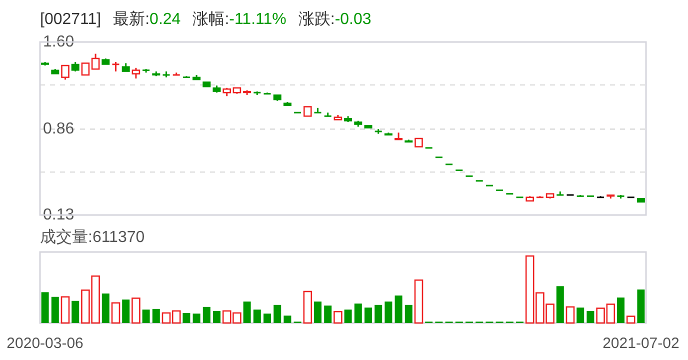 This screenshot has height=360, width=688. Describe the element at coordinates (71, 19) in the screenshot. I see `title: [002711]` at that location.